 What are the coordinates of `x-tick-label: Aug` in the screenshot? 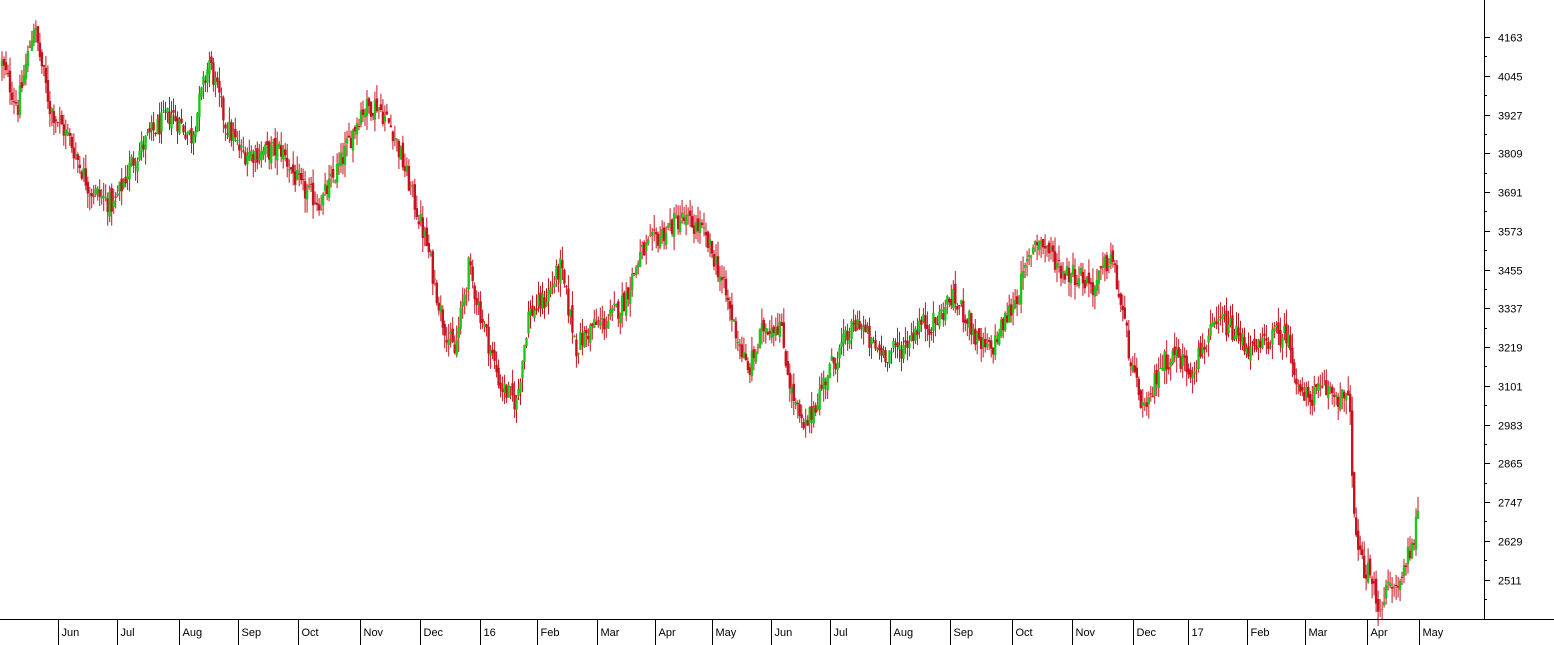 It's located at (904, 633).